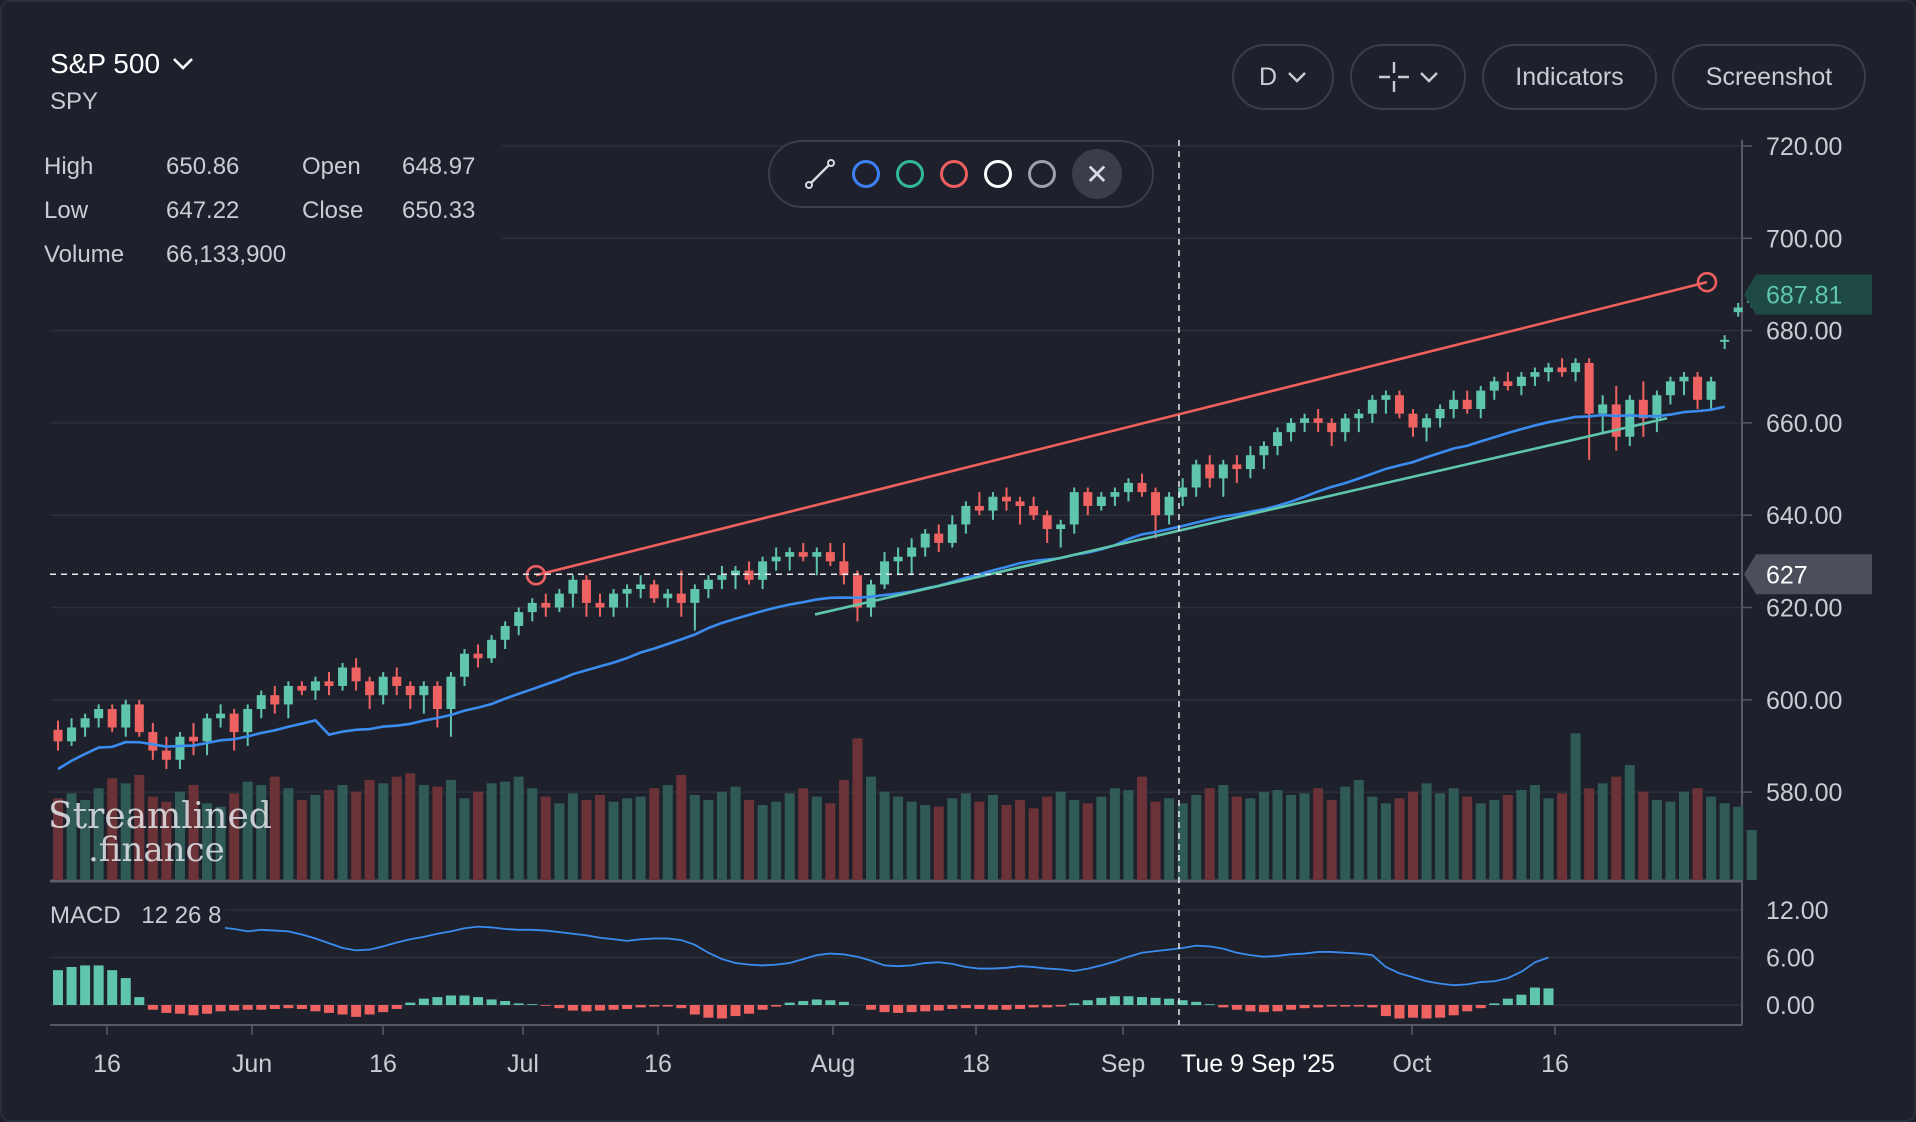 Image resolution: width=1916 pixels, height=1122 pixels. Describe the element at coordinates (1042, 174) in the screenshot. I see `color-swatch-gray` at that location.